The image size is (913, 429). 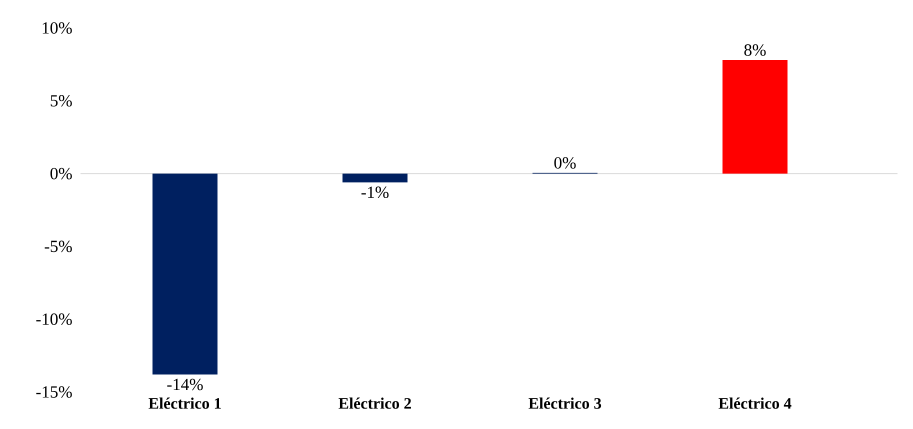 I want to click on y-tick-label: 10%, so click(x=57, y=28).